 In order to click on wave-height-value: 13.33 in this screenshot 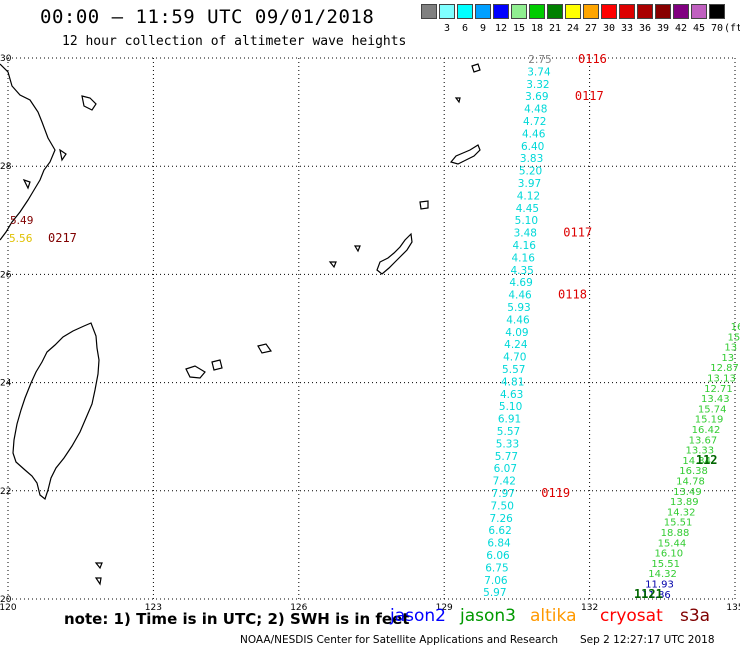, I will do `click(699, 451)`.